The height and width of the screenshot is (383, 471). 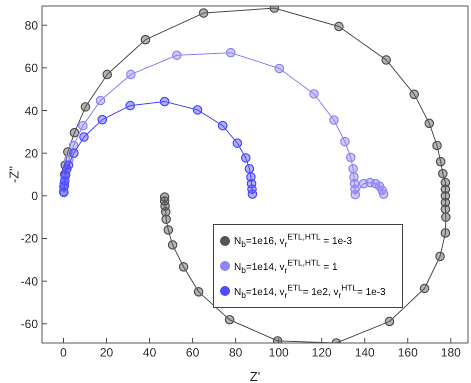 I want to click on y-tick-label: 40, so click(x=31, y=111).